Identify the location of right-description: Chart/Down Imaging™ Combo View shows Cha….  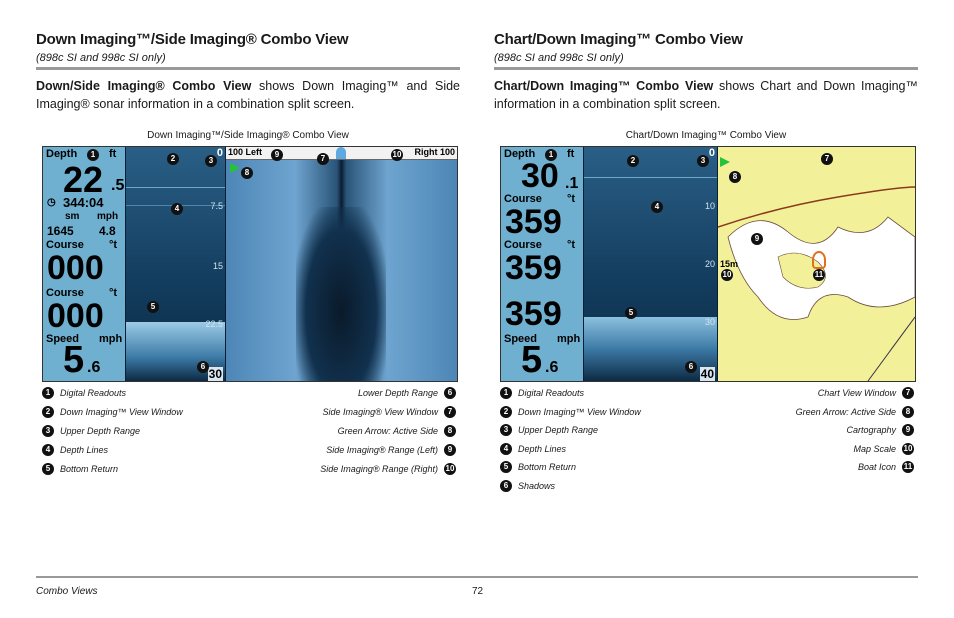
(706, 95).